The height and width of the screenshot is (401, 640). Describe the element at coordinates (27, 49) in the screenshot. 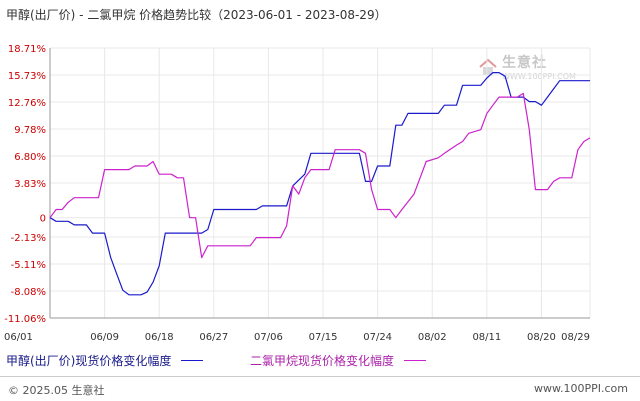

I see `y-tick-label: 18.71%` at that location.